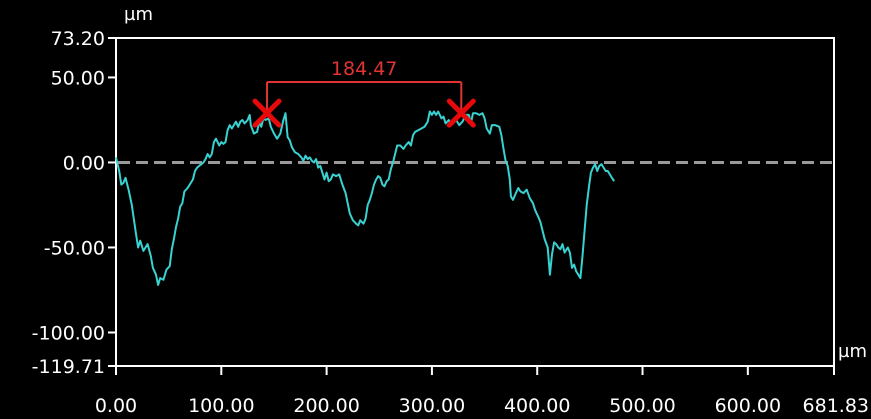  I want to click on measure-distance-label: 184.47, so click(364, 69).